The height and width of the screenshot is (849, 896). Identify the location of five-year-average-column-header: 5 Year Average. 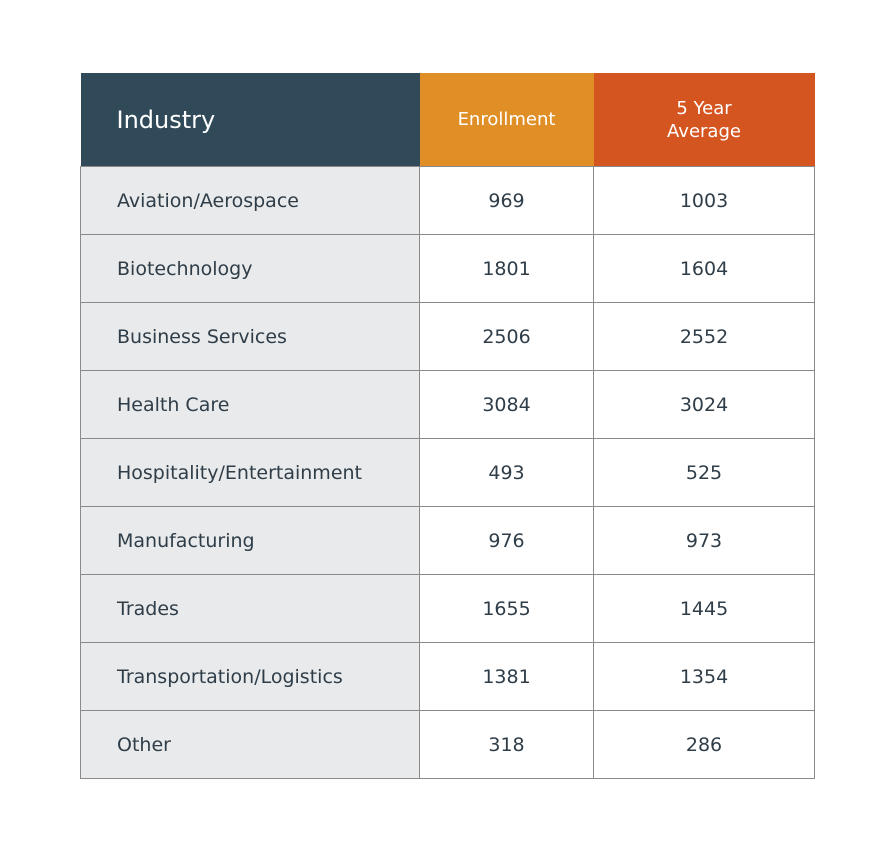
(704, 120).